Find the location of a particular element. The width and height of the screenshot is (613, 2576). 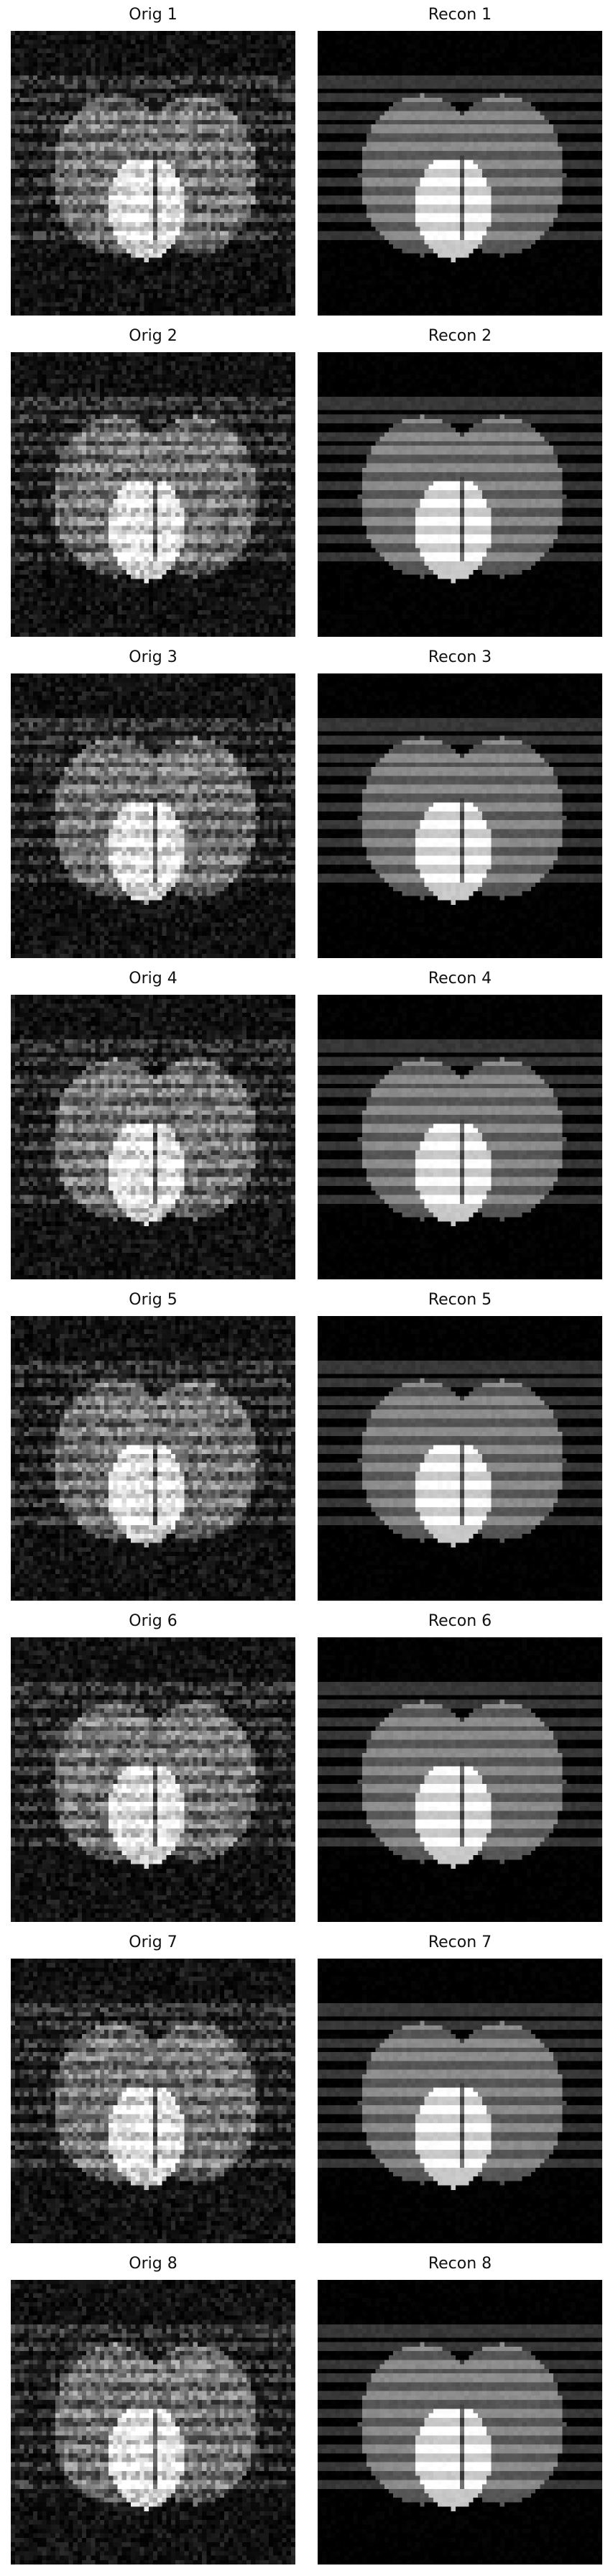

original-panel-8: Orig 8 is located at coordinates (153, 2409).